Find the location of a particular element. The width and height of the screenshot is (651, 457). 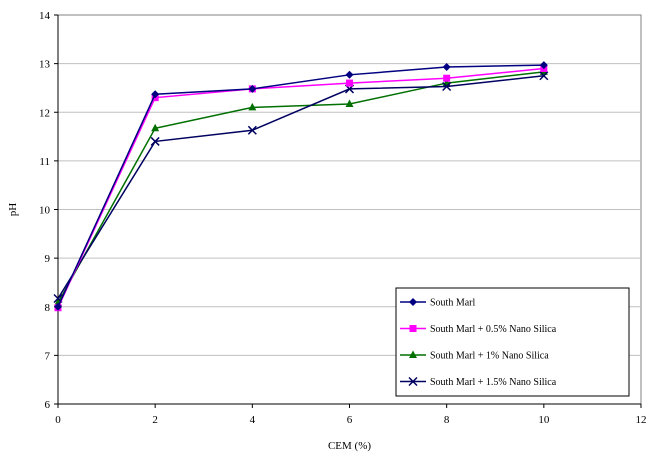

x-tick-label-2: 2 is located at coordinates (155, 420).